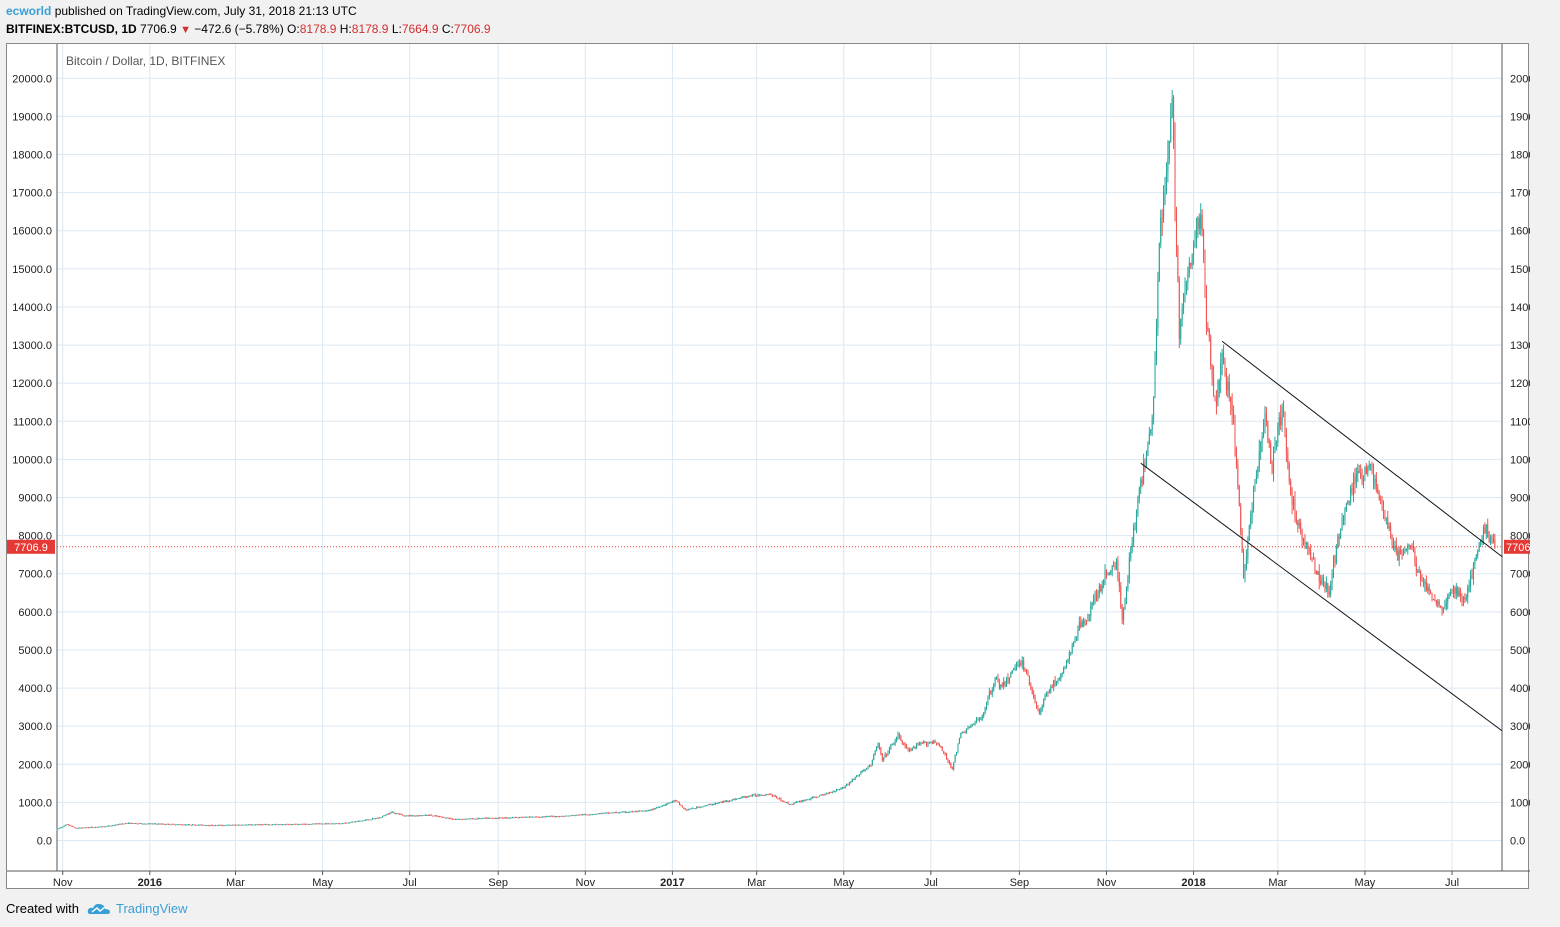 This screenshot has height=927, width=1560. I want to click on last-price: 7706.9, so click(158, 29).